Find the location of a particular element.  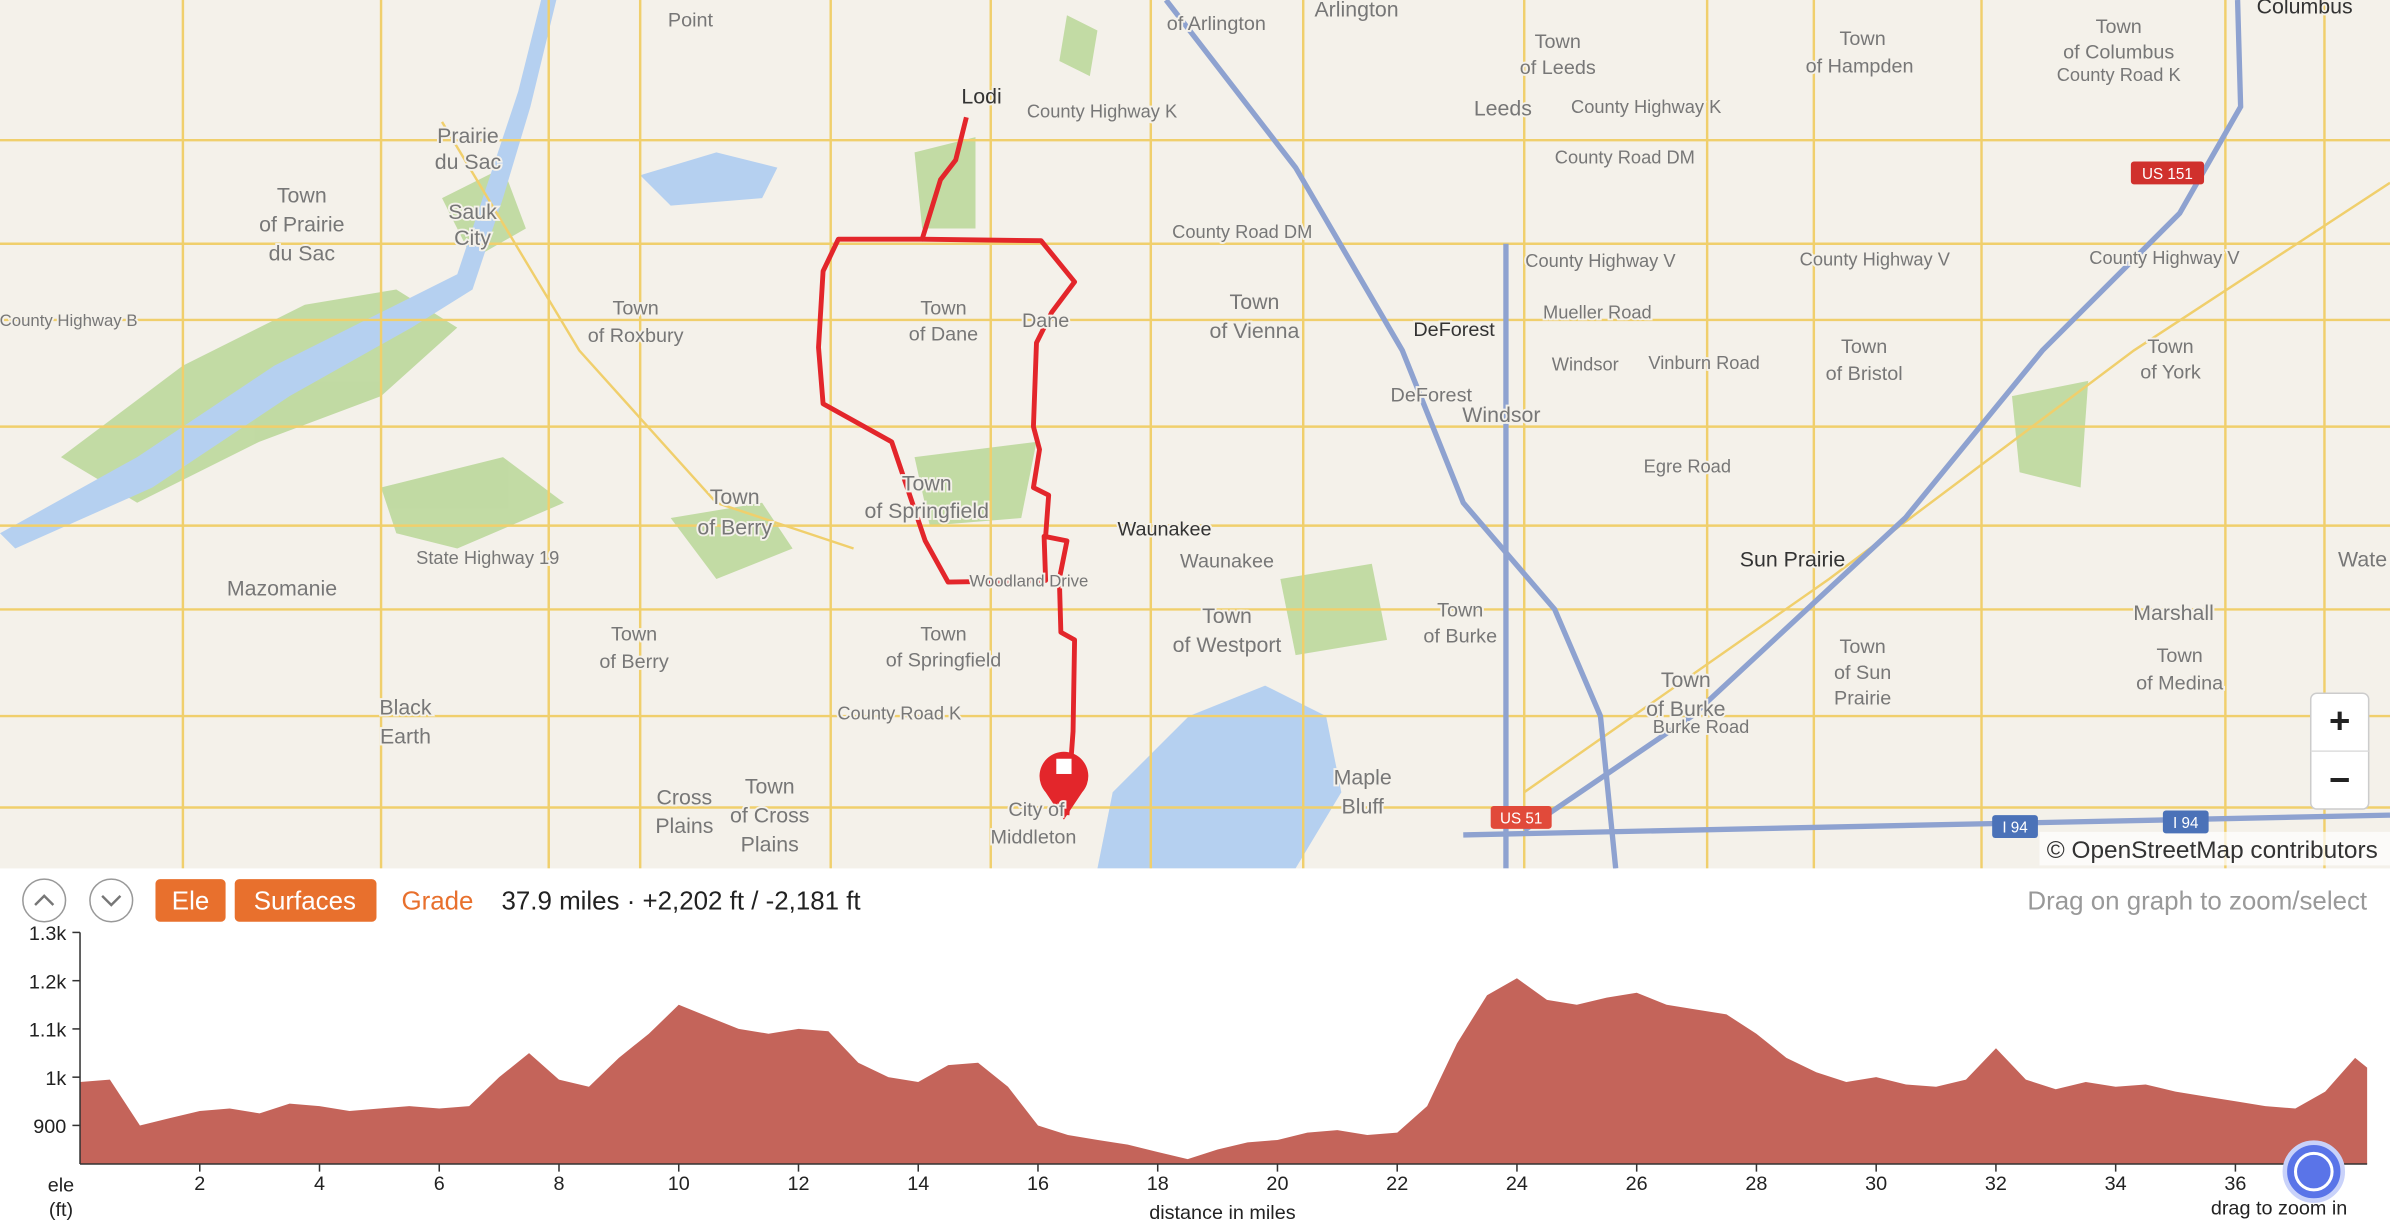

map-label: of Springfield is located at coordinates (944, 661).